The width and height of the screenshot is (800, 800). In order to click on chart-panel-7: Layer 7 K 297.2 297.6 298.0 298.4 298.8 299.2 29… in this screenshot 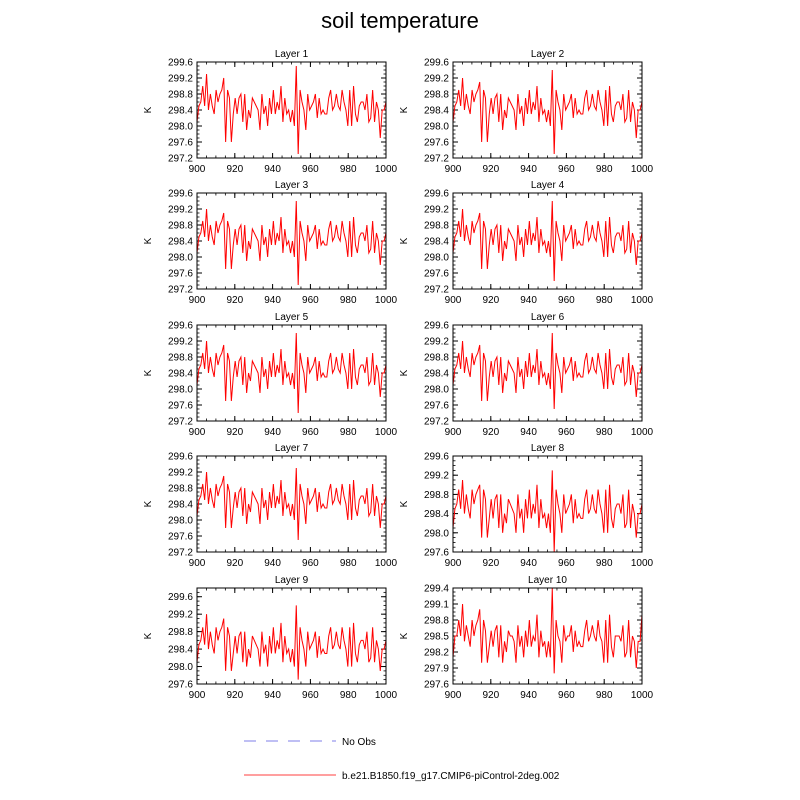, I will do `click(270, 506)`.